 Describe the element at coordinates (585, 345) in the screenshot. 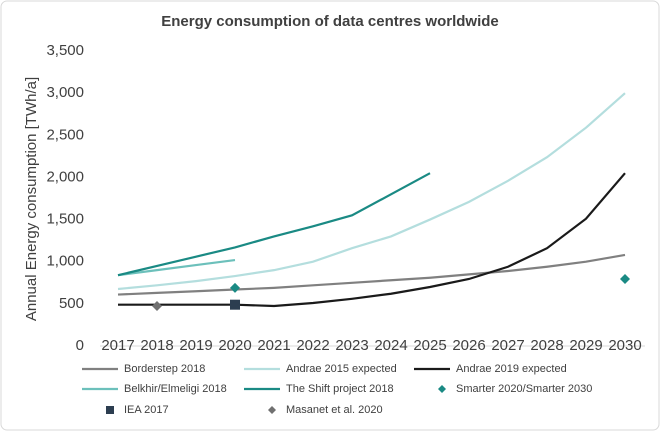

I see `x-tick-label: 2029` at that location.